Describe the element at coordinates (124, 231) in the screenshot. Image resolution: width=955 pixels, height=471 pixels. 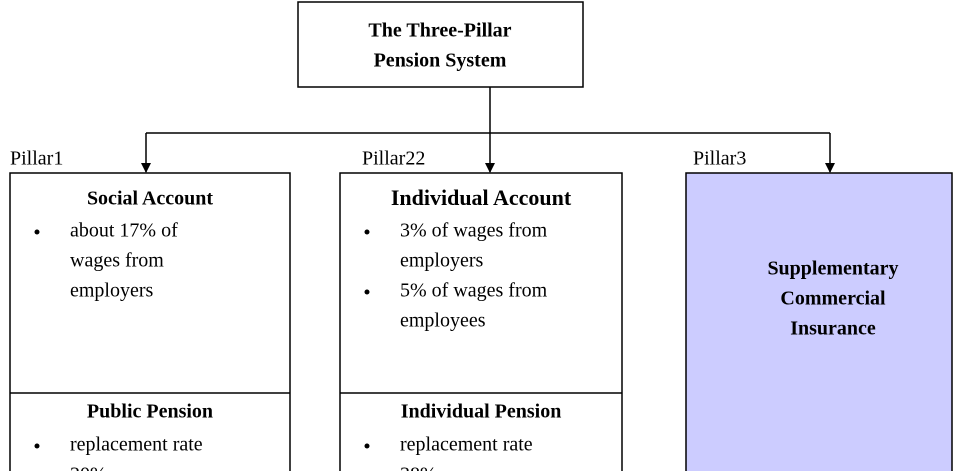
I see `bullet-text: about 17% of` at that location.